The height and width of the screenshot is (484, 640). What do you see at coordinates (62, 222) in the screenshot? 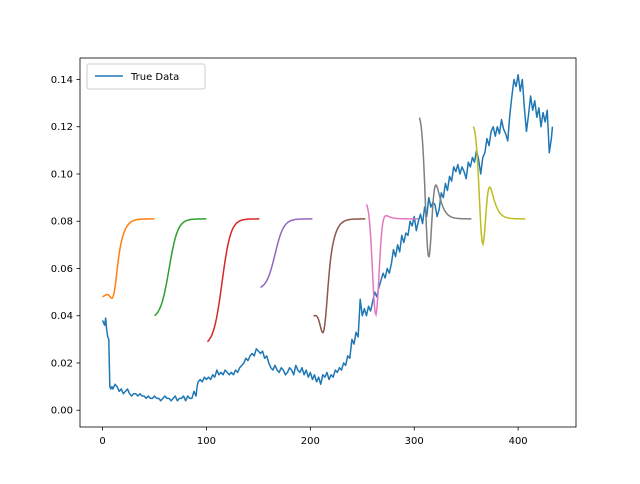
I see `y-tick-label: 0.08` at bounding box center [62, 222].